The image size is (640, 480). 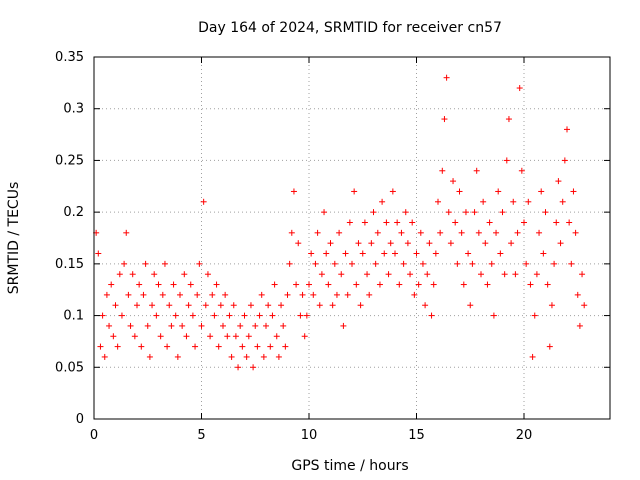 I want to click on y-tick-label: 0.35, so click(x=69, y=57).